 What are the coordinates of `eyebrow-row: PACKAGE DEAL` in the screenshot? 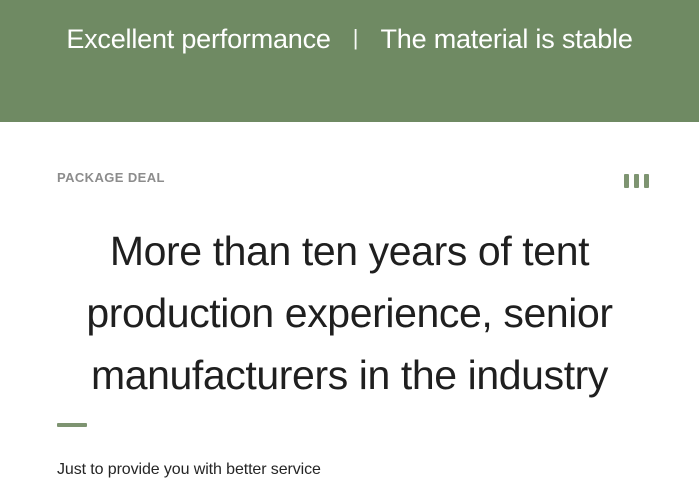 It's located at (353, 179).